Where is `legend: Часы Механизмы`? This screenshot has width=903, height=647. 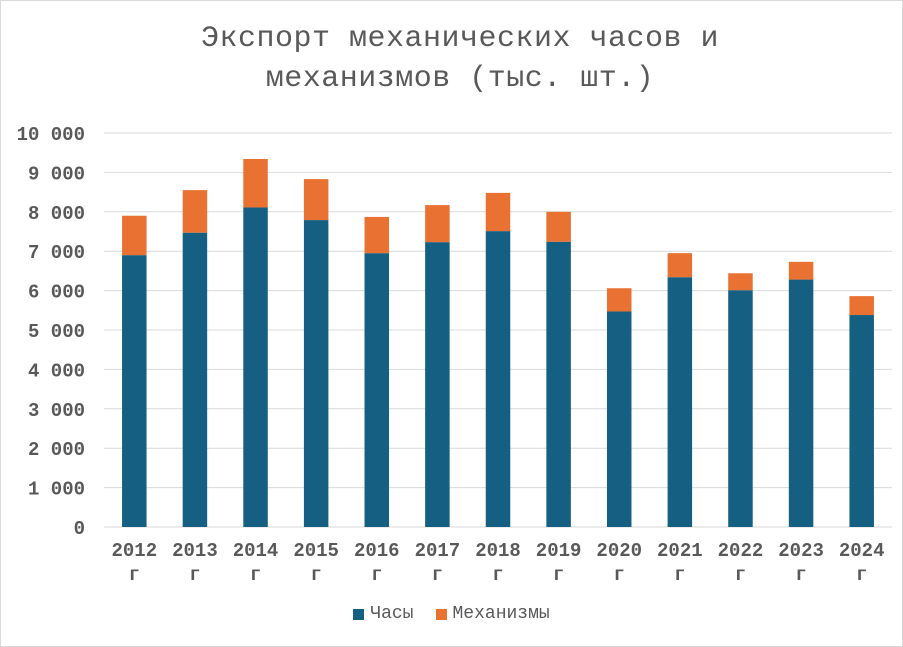
legend: Часы Механизмы is located at coordinates (451, 614).